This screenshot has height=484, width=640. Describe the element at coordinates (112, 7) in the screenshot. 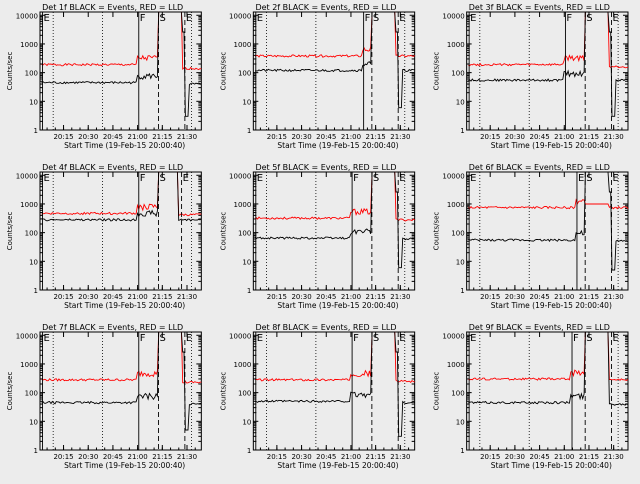

I see `panel-title: Det 1f BLACK = Events, RED = LLD` at that location.